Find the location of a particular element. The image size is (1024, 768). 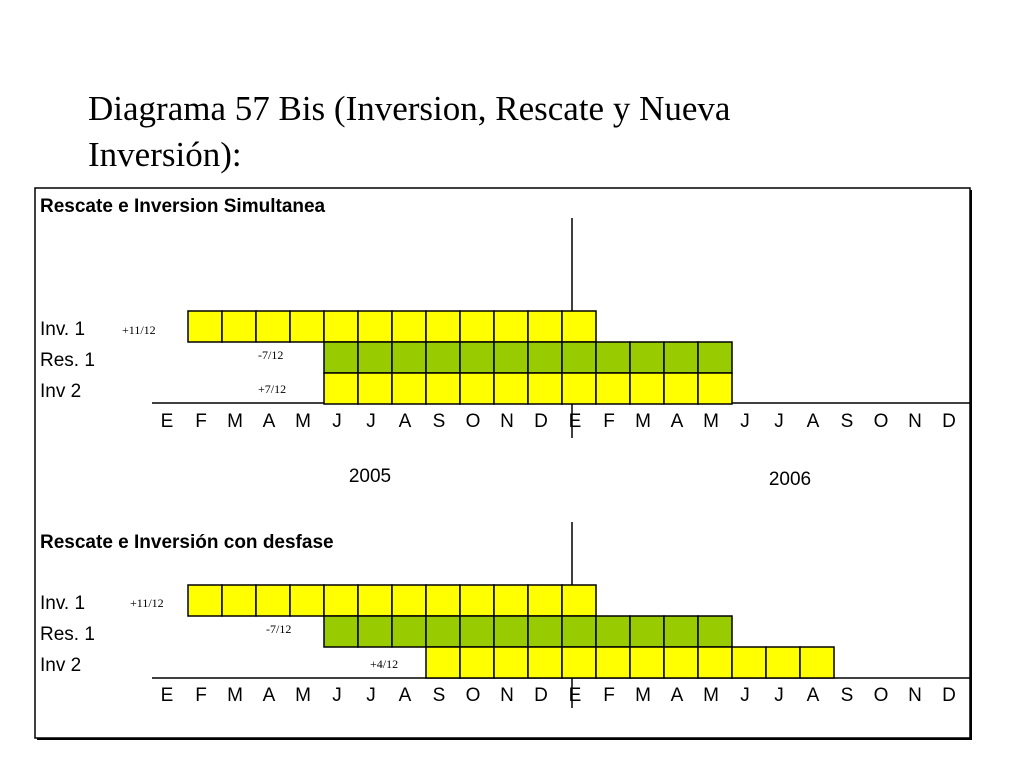

bar-row: Inv. 1 +11/12 is located at coordinates (318, 600).